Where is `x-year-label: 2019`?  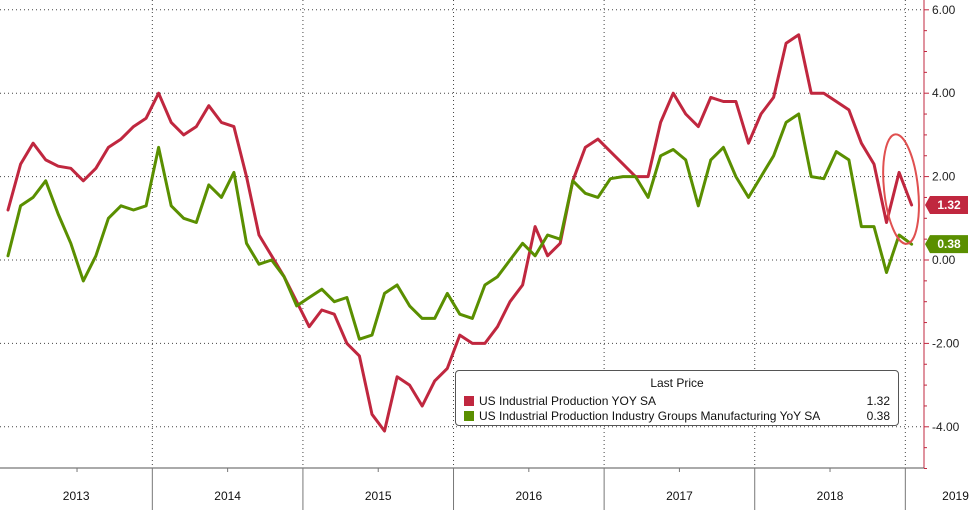
x-year-label: 2019 is located at coordinates (955, 496).